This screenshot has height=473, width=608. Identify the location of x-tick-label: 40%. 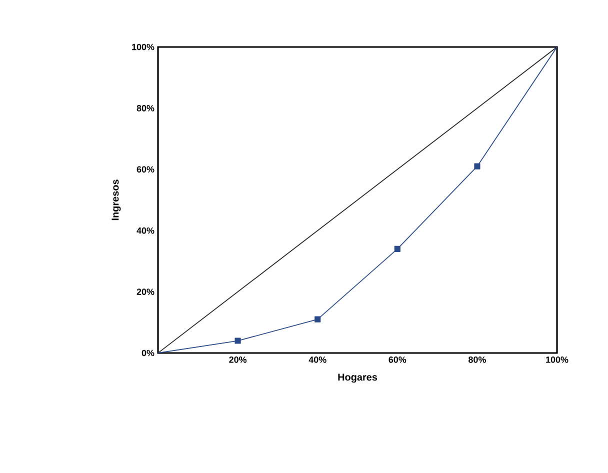
(317, 359).